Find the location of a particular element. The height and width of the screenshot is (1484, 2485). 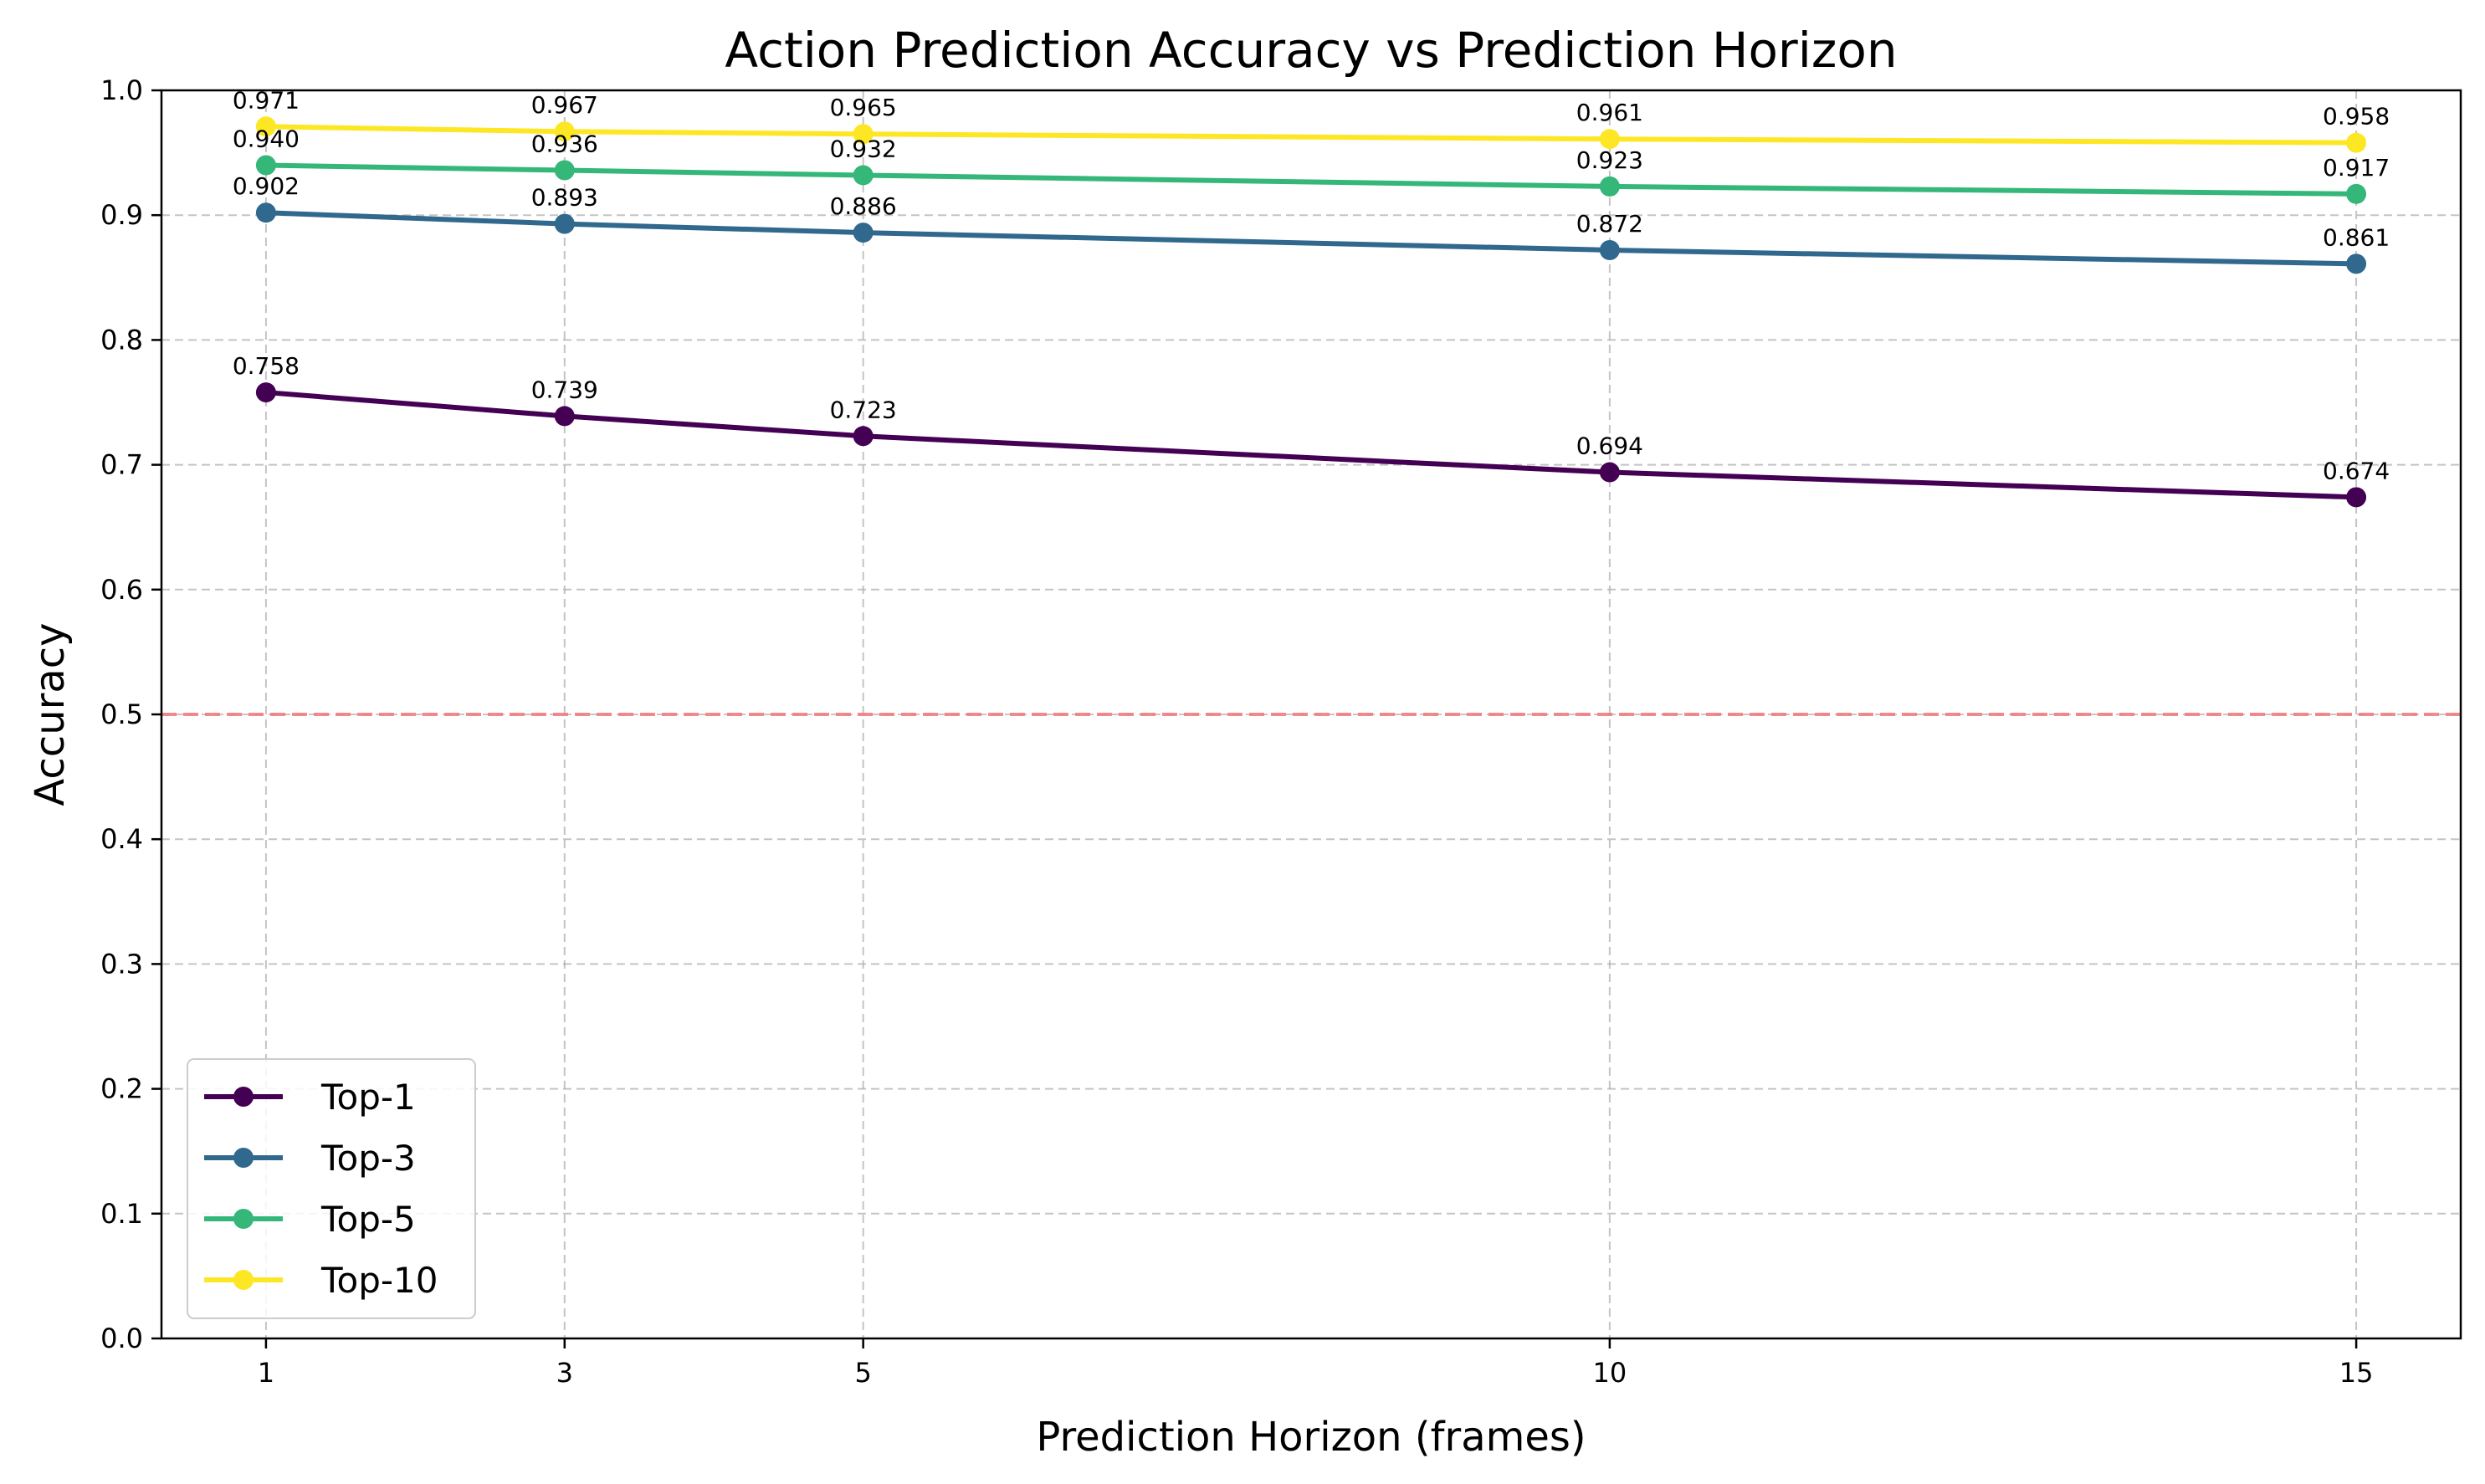

data-label: 0.940 is located at coordinates (266, 139).